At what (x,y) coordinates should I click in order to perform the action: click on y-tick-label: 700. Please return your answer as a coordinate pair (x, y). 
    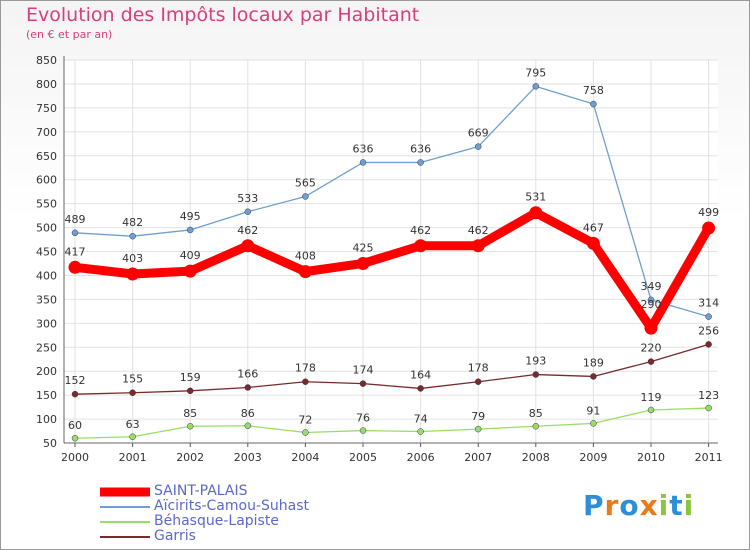
    Looking at the image, I should click on (46, 132).